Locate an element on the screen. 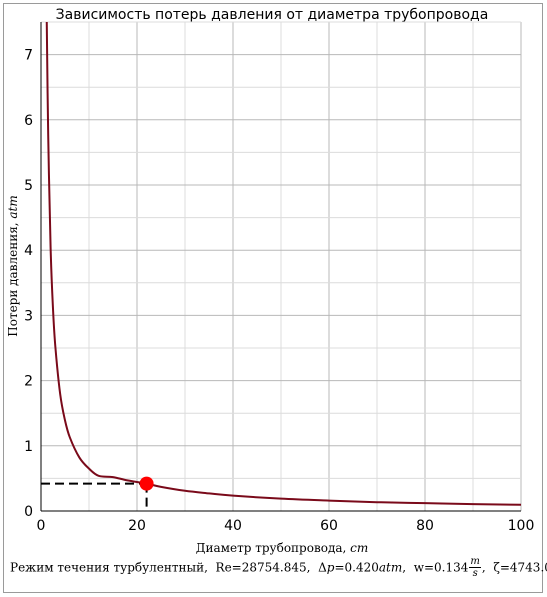  x-tick-label: 60 is located at coordinates (329, 526).